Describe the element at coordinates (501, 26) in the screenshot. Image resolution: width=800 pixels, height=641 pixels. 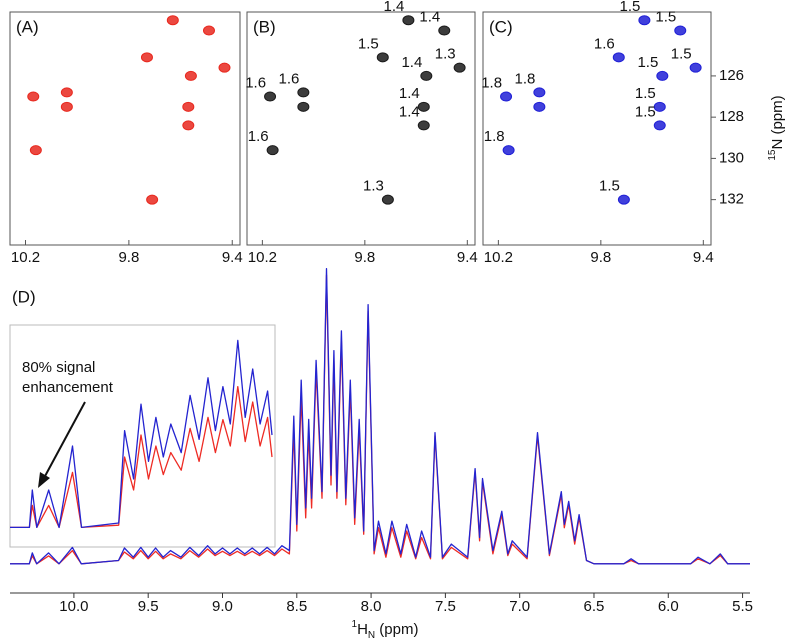
I see `panel-label: (C)` at that location.